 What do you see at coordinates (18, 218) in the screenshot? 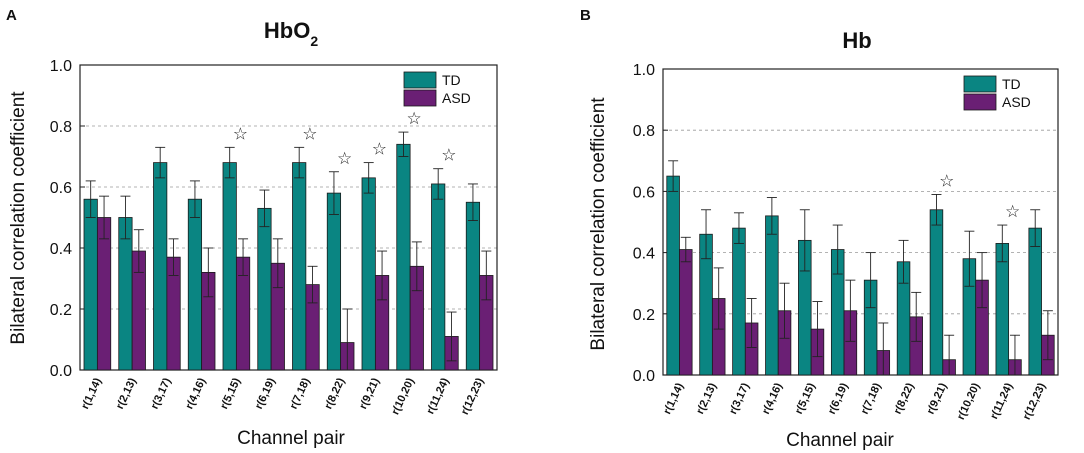
I see `panel-a-y-label: Bilateral correlation coefficient` at bounding box center [18, 218].